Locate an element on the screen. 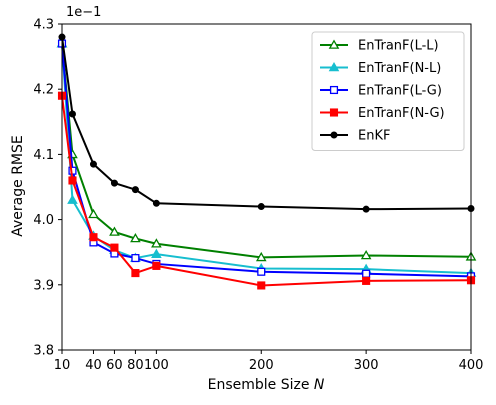  y-tick-label: 4.3 is located at coordinates (43, 25).